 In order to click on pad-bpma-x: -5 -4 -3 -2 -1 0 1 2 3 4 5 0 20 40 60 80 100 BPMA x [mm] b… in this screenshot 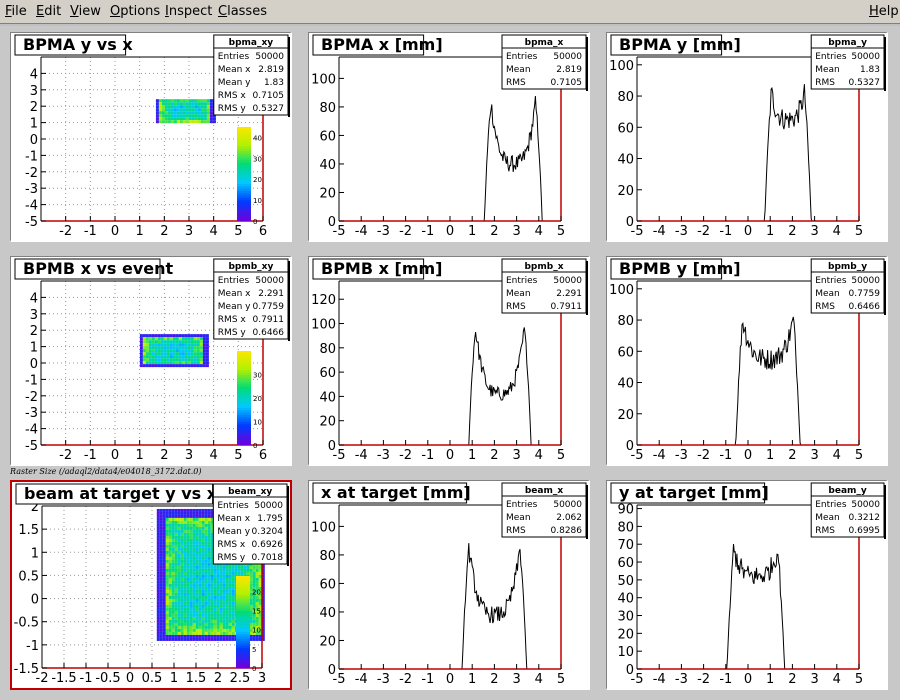, I will do `click(449, 137)`.